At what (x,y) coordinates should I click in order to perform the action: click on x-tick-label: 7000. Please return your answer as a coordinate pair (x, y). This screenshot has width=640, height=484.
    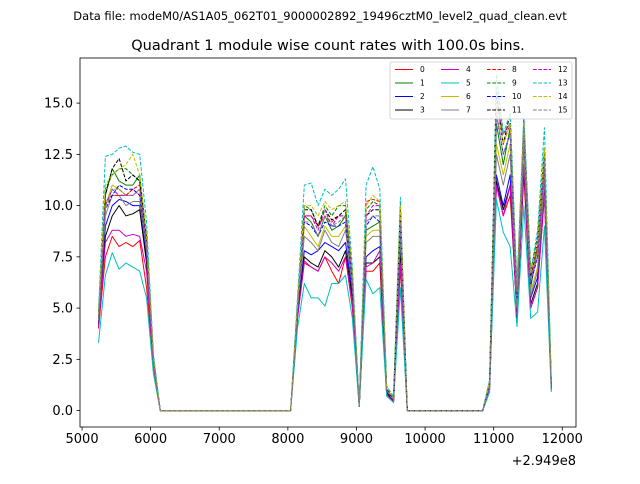
    Looking at the image, I should click on (219, 439).